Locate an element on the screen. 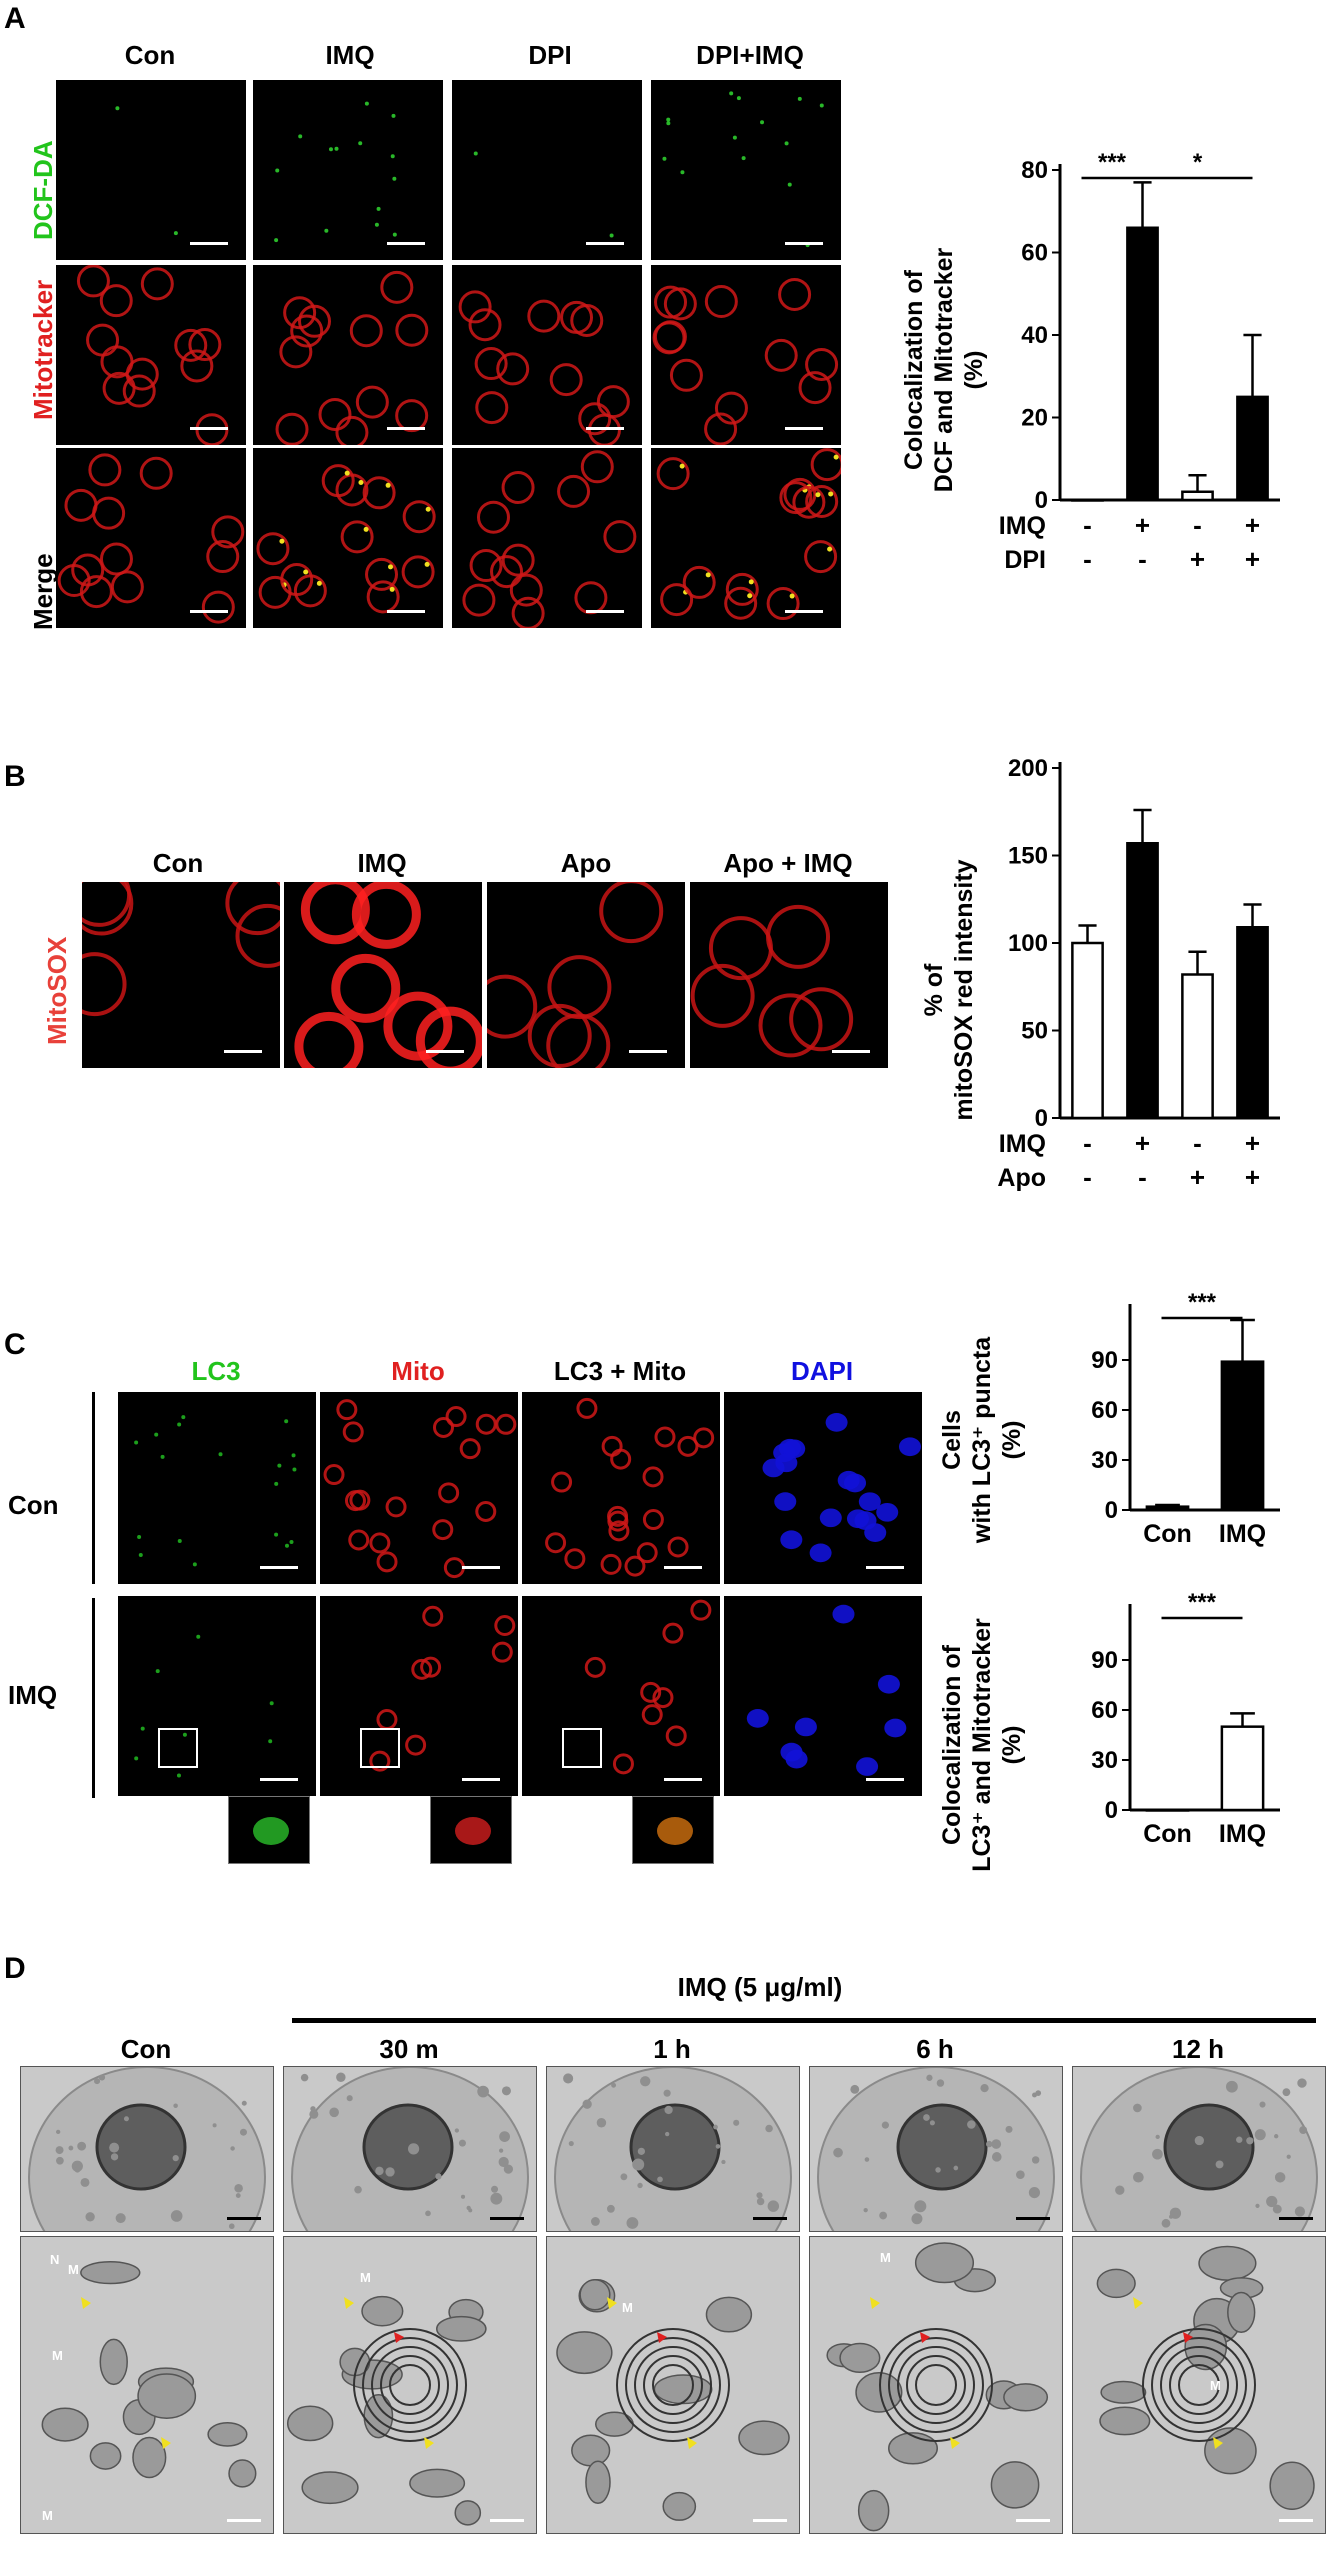  panel-c1-ylabel: Cells with LC3⁺ puncta (%) is located at coordinates (982, 1440).